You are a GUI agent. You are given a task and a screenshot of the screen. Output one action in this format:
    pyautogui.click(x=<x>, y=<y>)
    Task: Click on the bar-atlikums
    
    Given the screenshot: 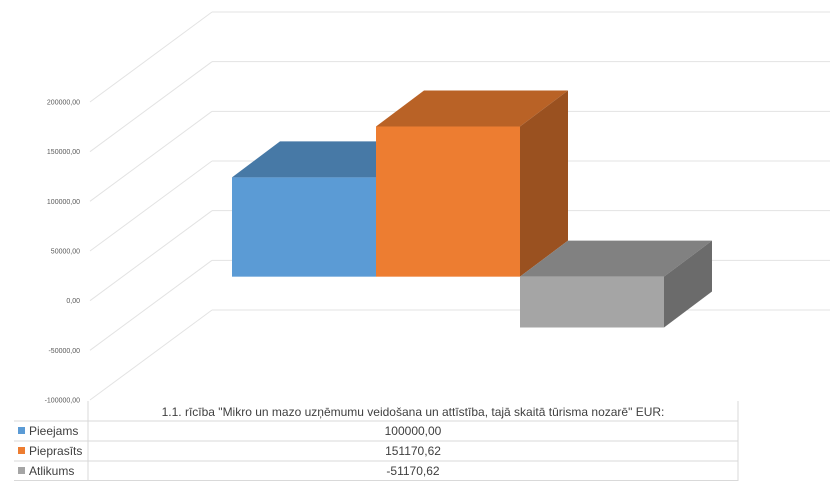 What is the action you would take?
    pyautogui.click(x=616, y=284)
    